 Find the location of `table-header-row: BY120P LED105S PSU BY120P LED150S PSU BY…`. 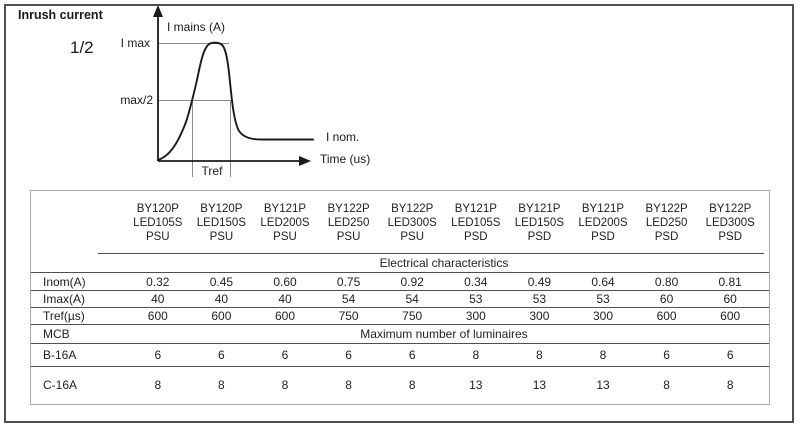

table-header-row: BY120P LED105S PSU BY120P LED150S PSU BY… is located at coordinates (400, 222).